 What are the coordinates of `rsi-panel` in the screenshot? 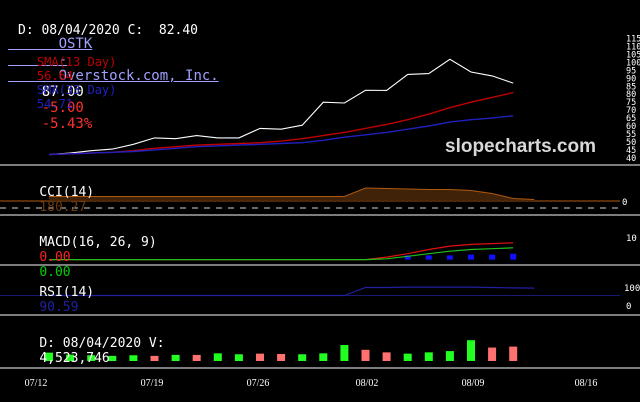 It's located at (310, 291).